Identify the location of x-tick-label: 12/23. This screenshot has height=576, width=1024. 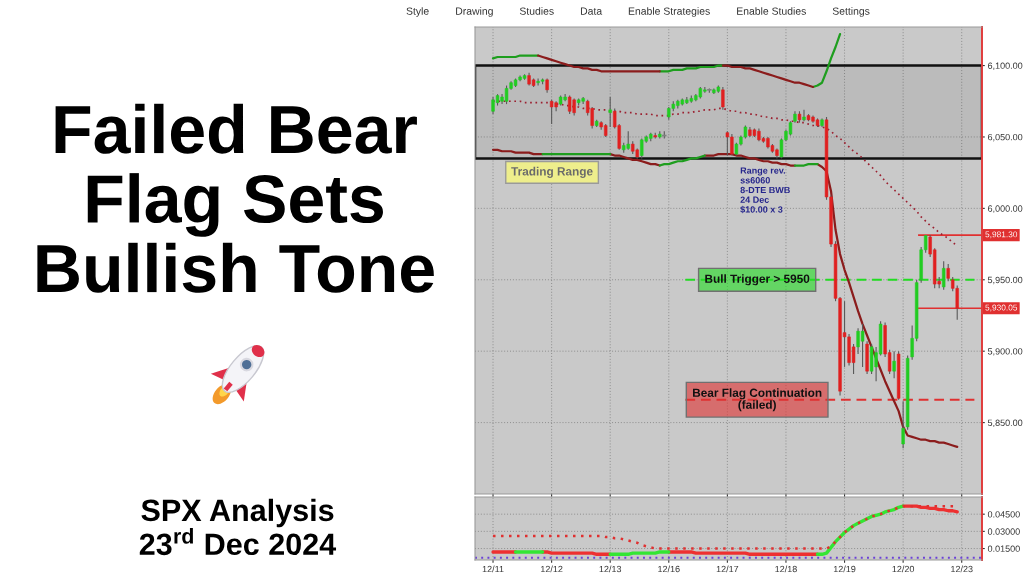
(962, 569).